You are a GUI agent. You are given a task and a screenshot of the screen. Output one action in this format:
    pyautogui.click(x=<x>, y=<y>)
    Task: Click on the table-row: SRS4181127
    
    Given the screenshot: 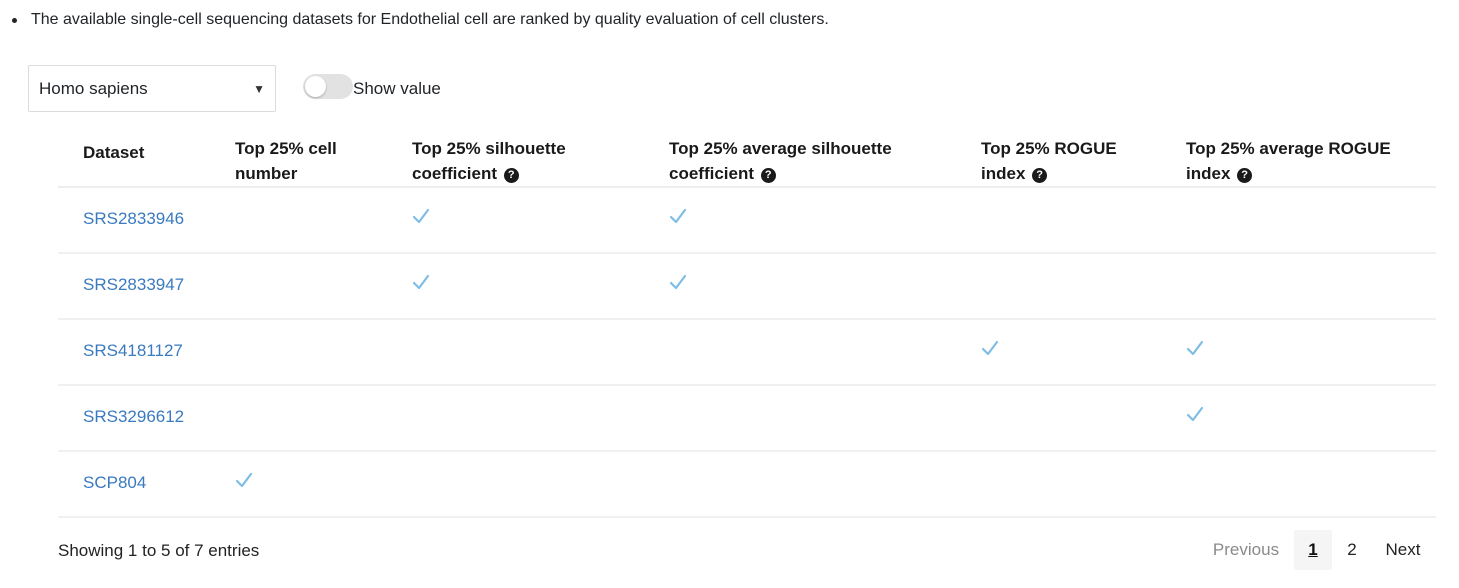 What is the action you would take?
    pyautogui.click(x=747, y=353)
    